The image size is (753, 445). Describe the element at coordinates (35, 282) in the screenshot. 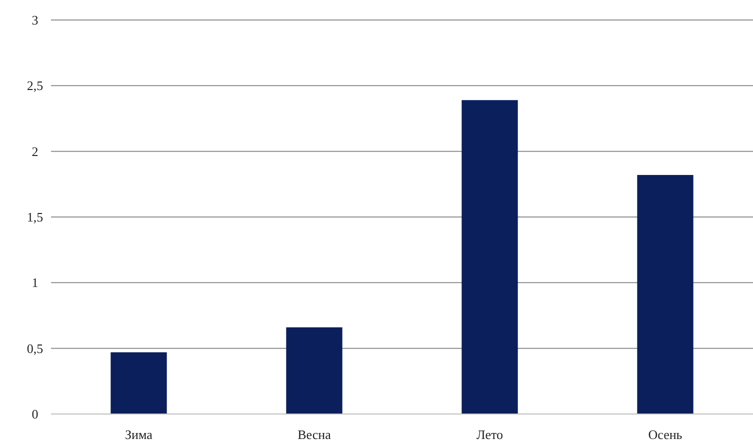

I see `y-tick-label: 1` at that location.